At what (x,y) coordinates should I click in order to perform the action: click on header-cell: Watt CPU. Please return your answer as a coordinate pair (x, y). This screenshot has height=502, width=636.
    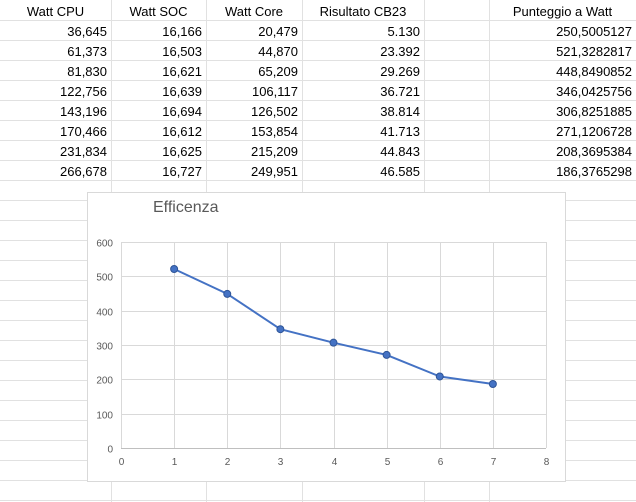
    Looking at the image, I should click on (55, 11).